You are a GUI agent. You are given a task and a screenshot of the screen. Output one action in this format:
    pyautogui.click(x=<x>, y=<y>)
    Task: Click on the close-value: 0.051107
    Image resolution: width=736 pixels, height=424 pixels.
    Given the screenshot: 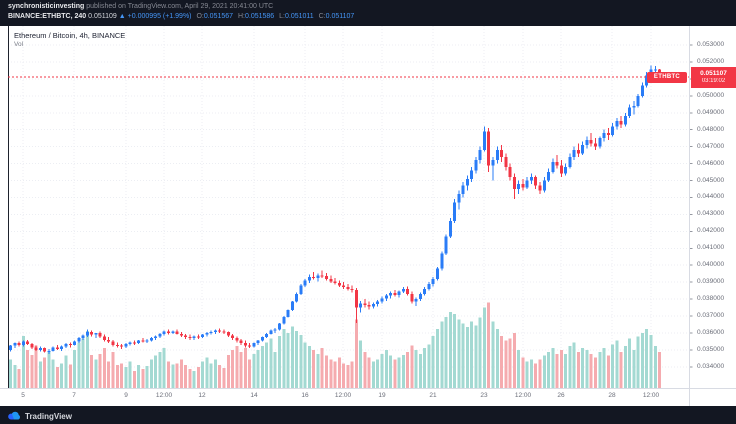 What is the action you would take?
    pyautogui.click(x=340, y=16)
    